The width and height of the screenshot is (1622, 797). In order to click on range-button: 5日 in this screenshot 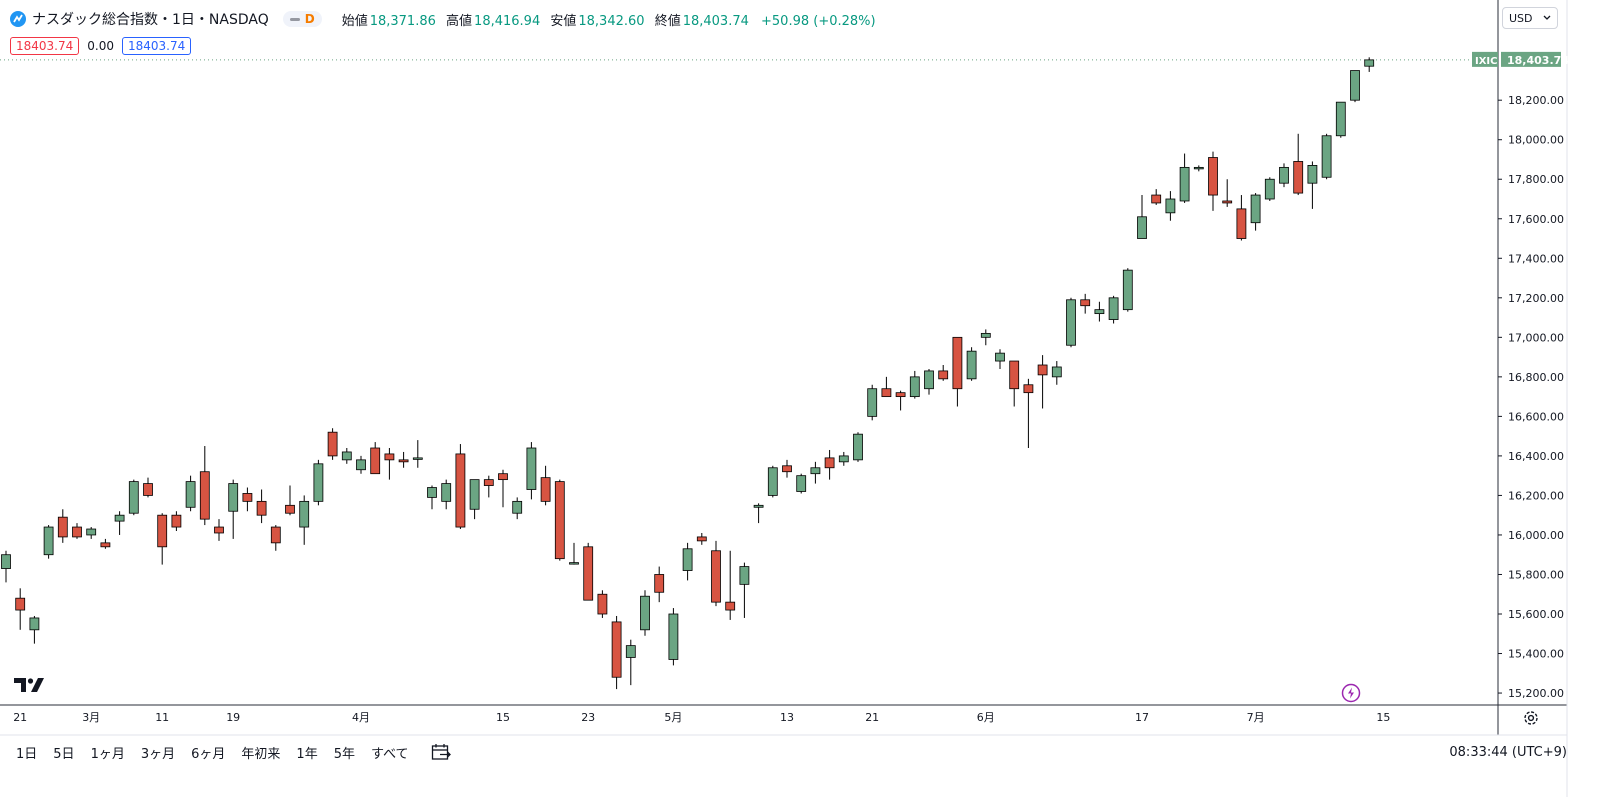, I will do `click(64, 754)`.